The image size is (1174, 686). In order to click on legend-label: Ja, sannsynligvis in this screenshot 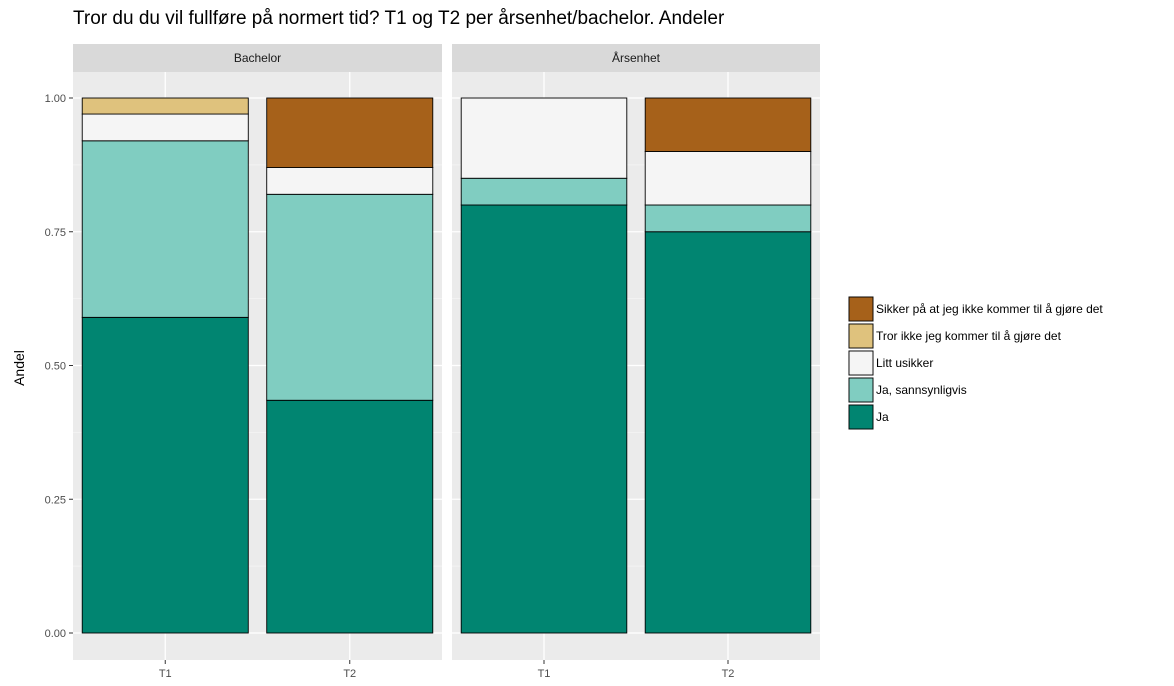, I will do `click(921, 390)`.